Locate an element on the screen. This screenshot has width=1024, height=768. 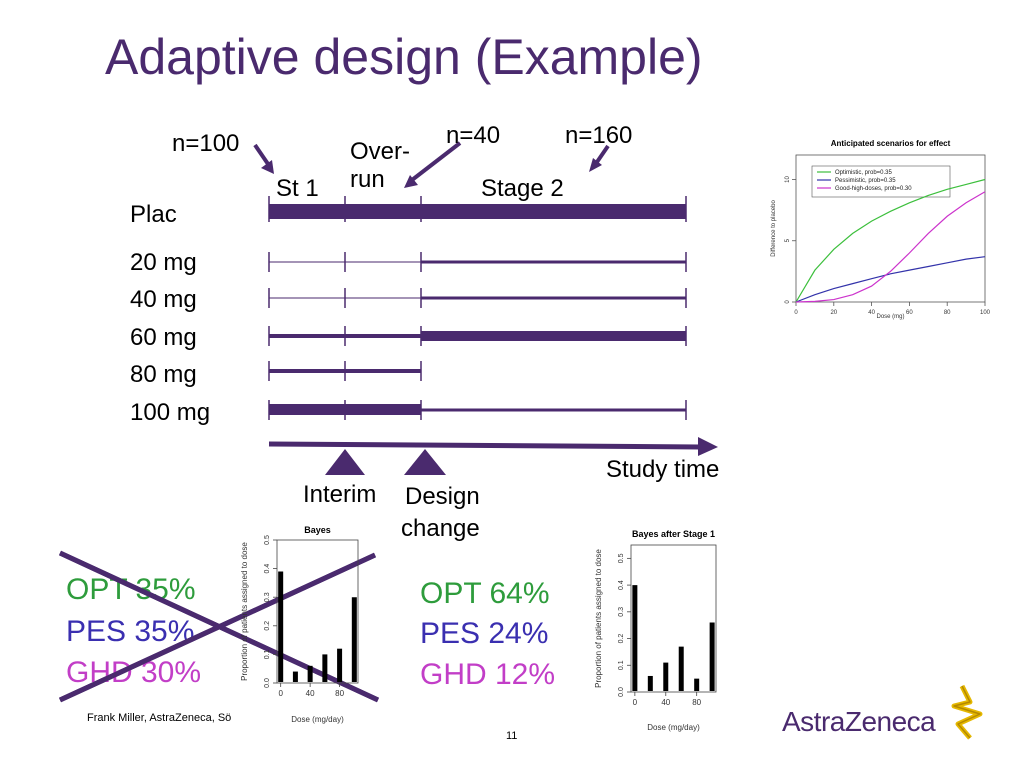
interim-marker is located at coordinates (345, 462).